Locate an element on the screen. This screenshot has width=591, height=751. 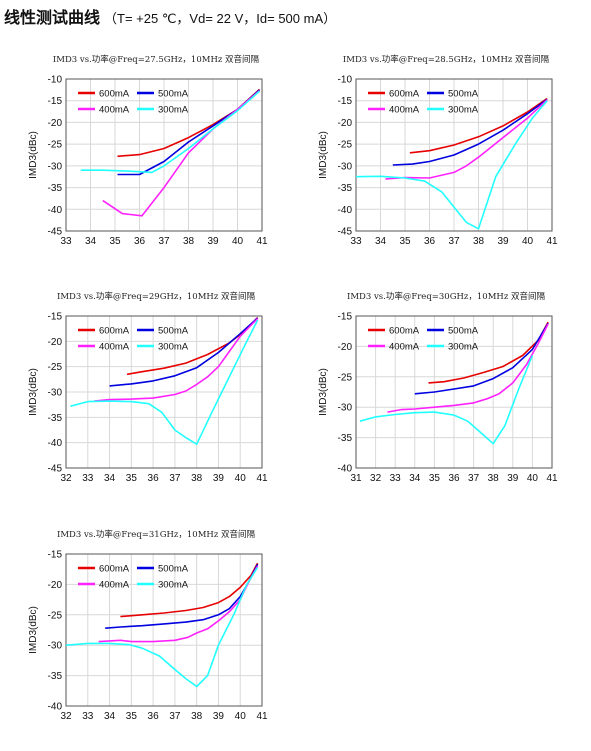
x-tick-label: 41 is located at coordinates (262, 716).